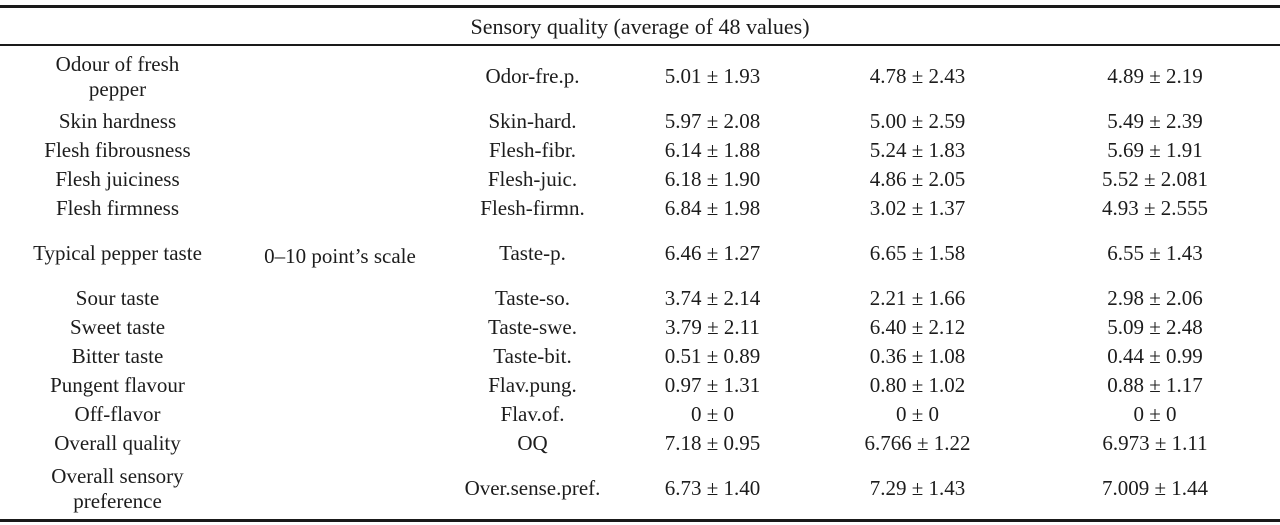 The image size is (1280, 525). What do you see at coordinates (532, 150) in the screenshot?
I see `abbreviation-cell: Flesh-fibr.` at bounding box center [532, 150].